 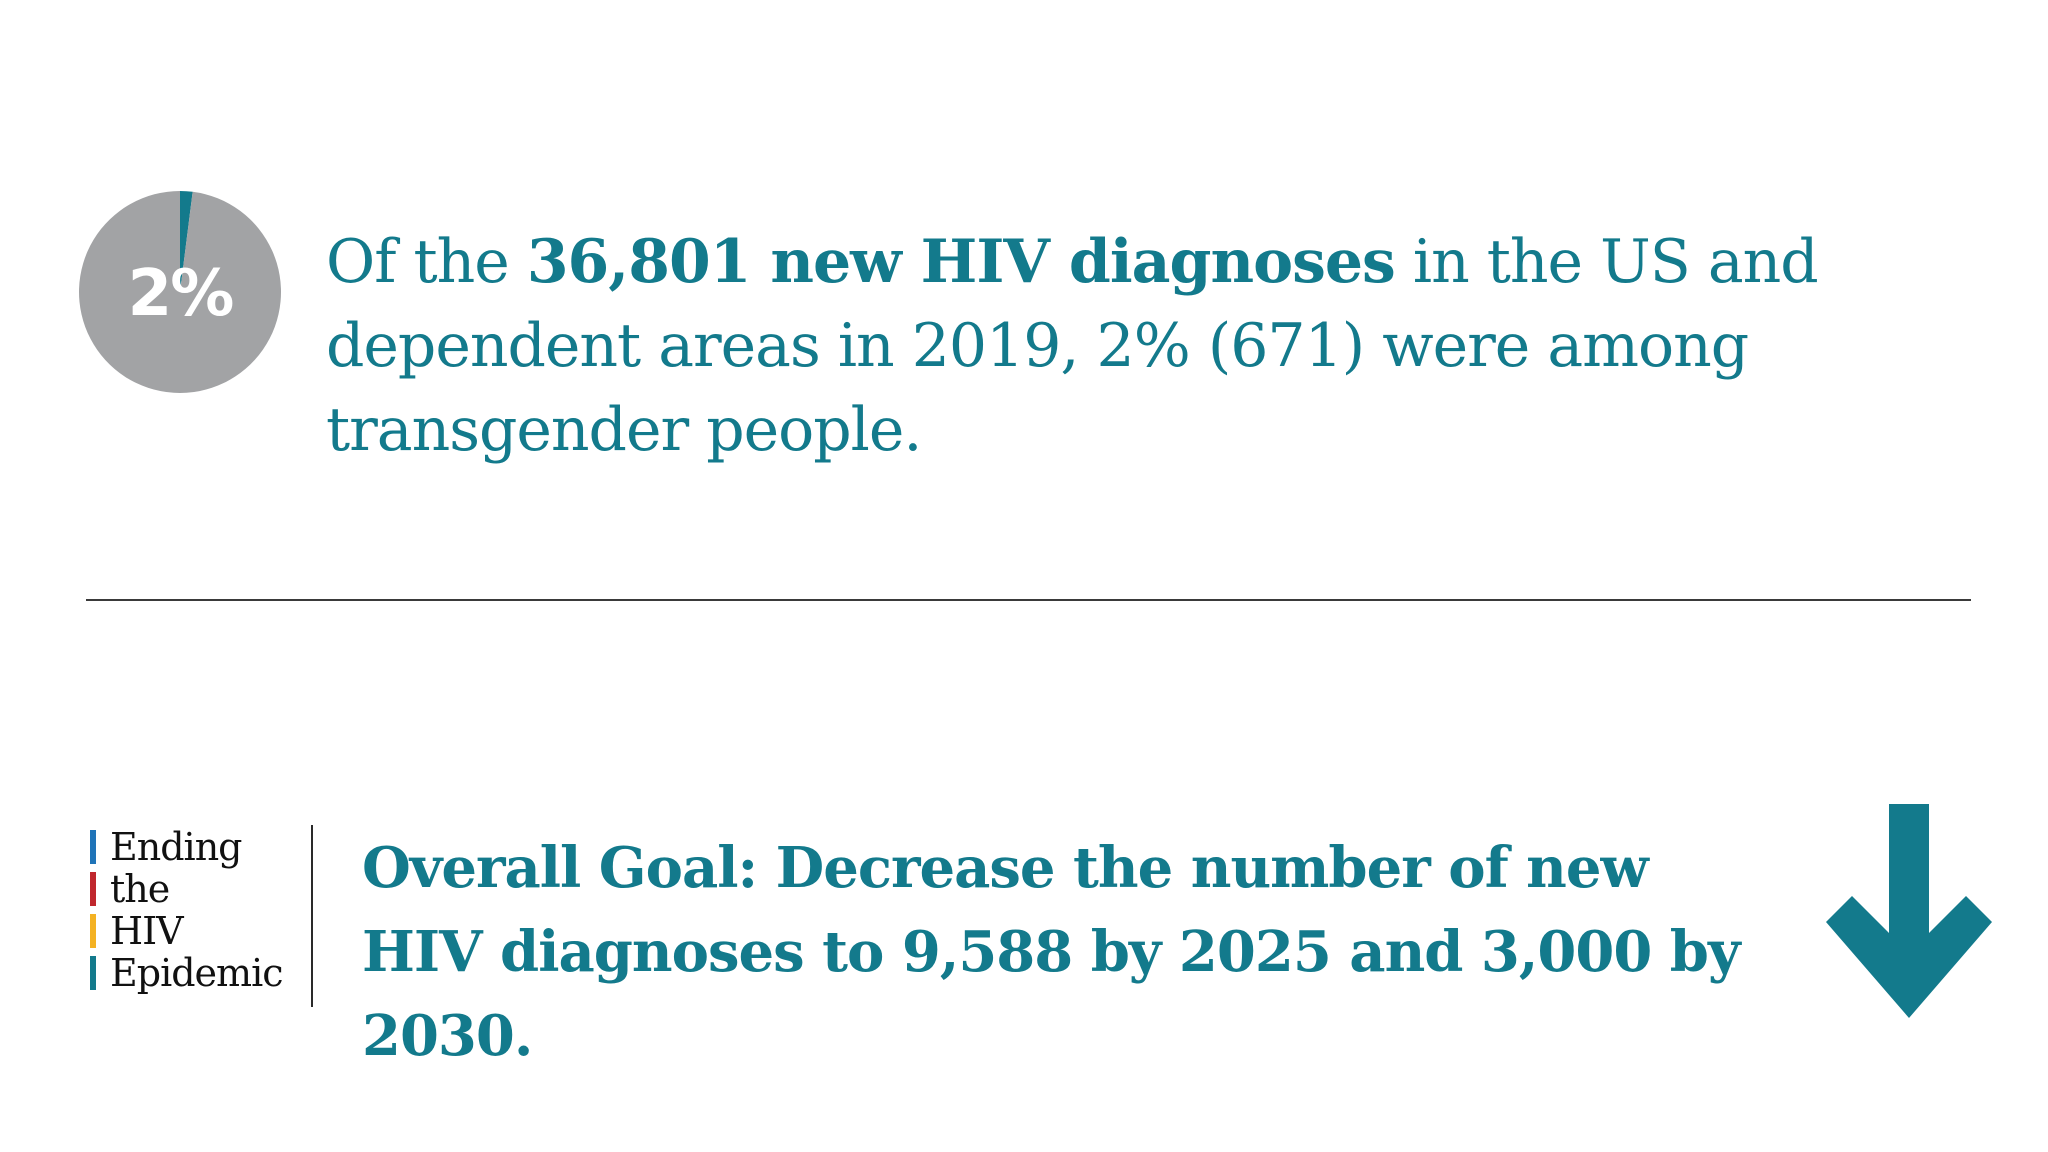 I want to click on section-divider, so click(x=1028, y=600).